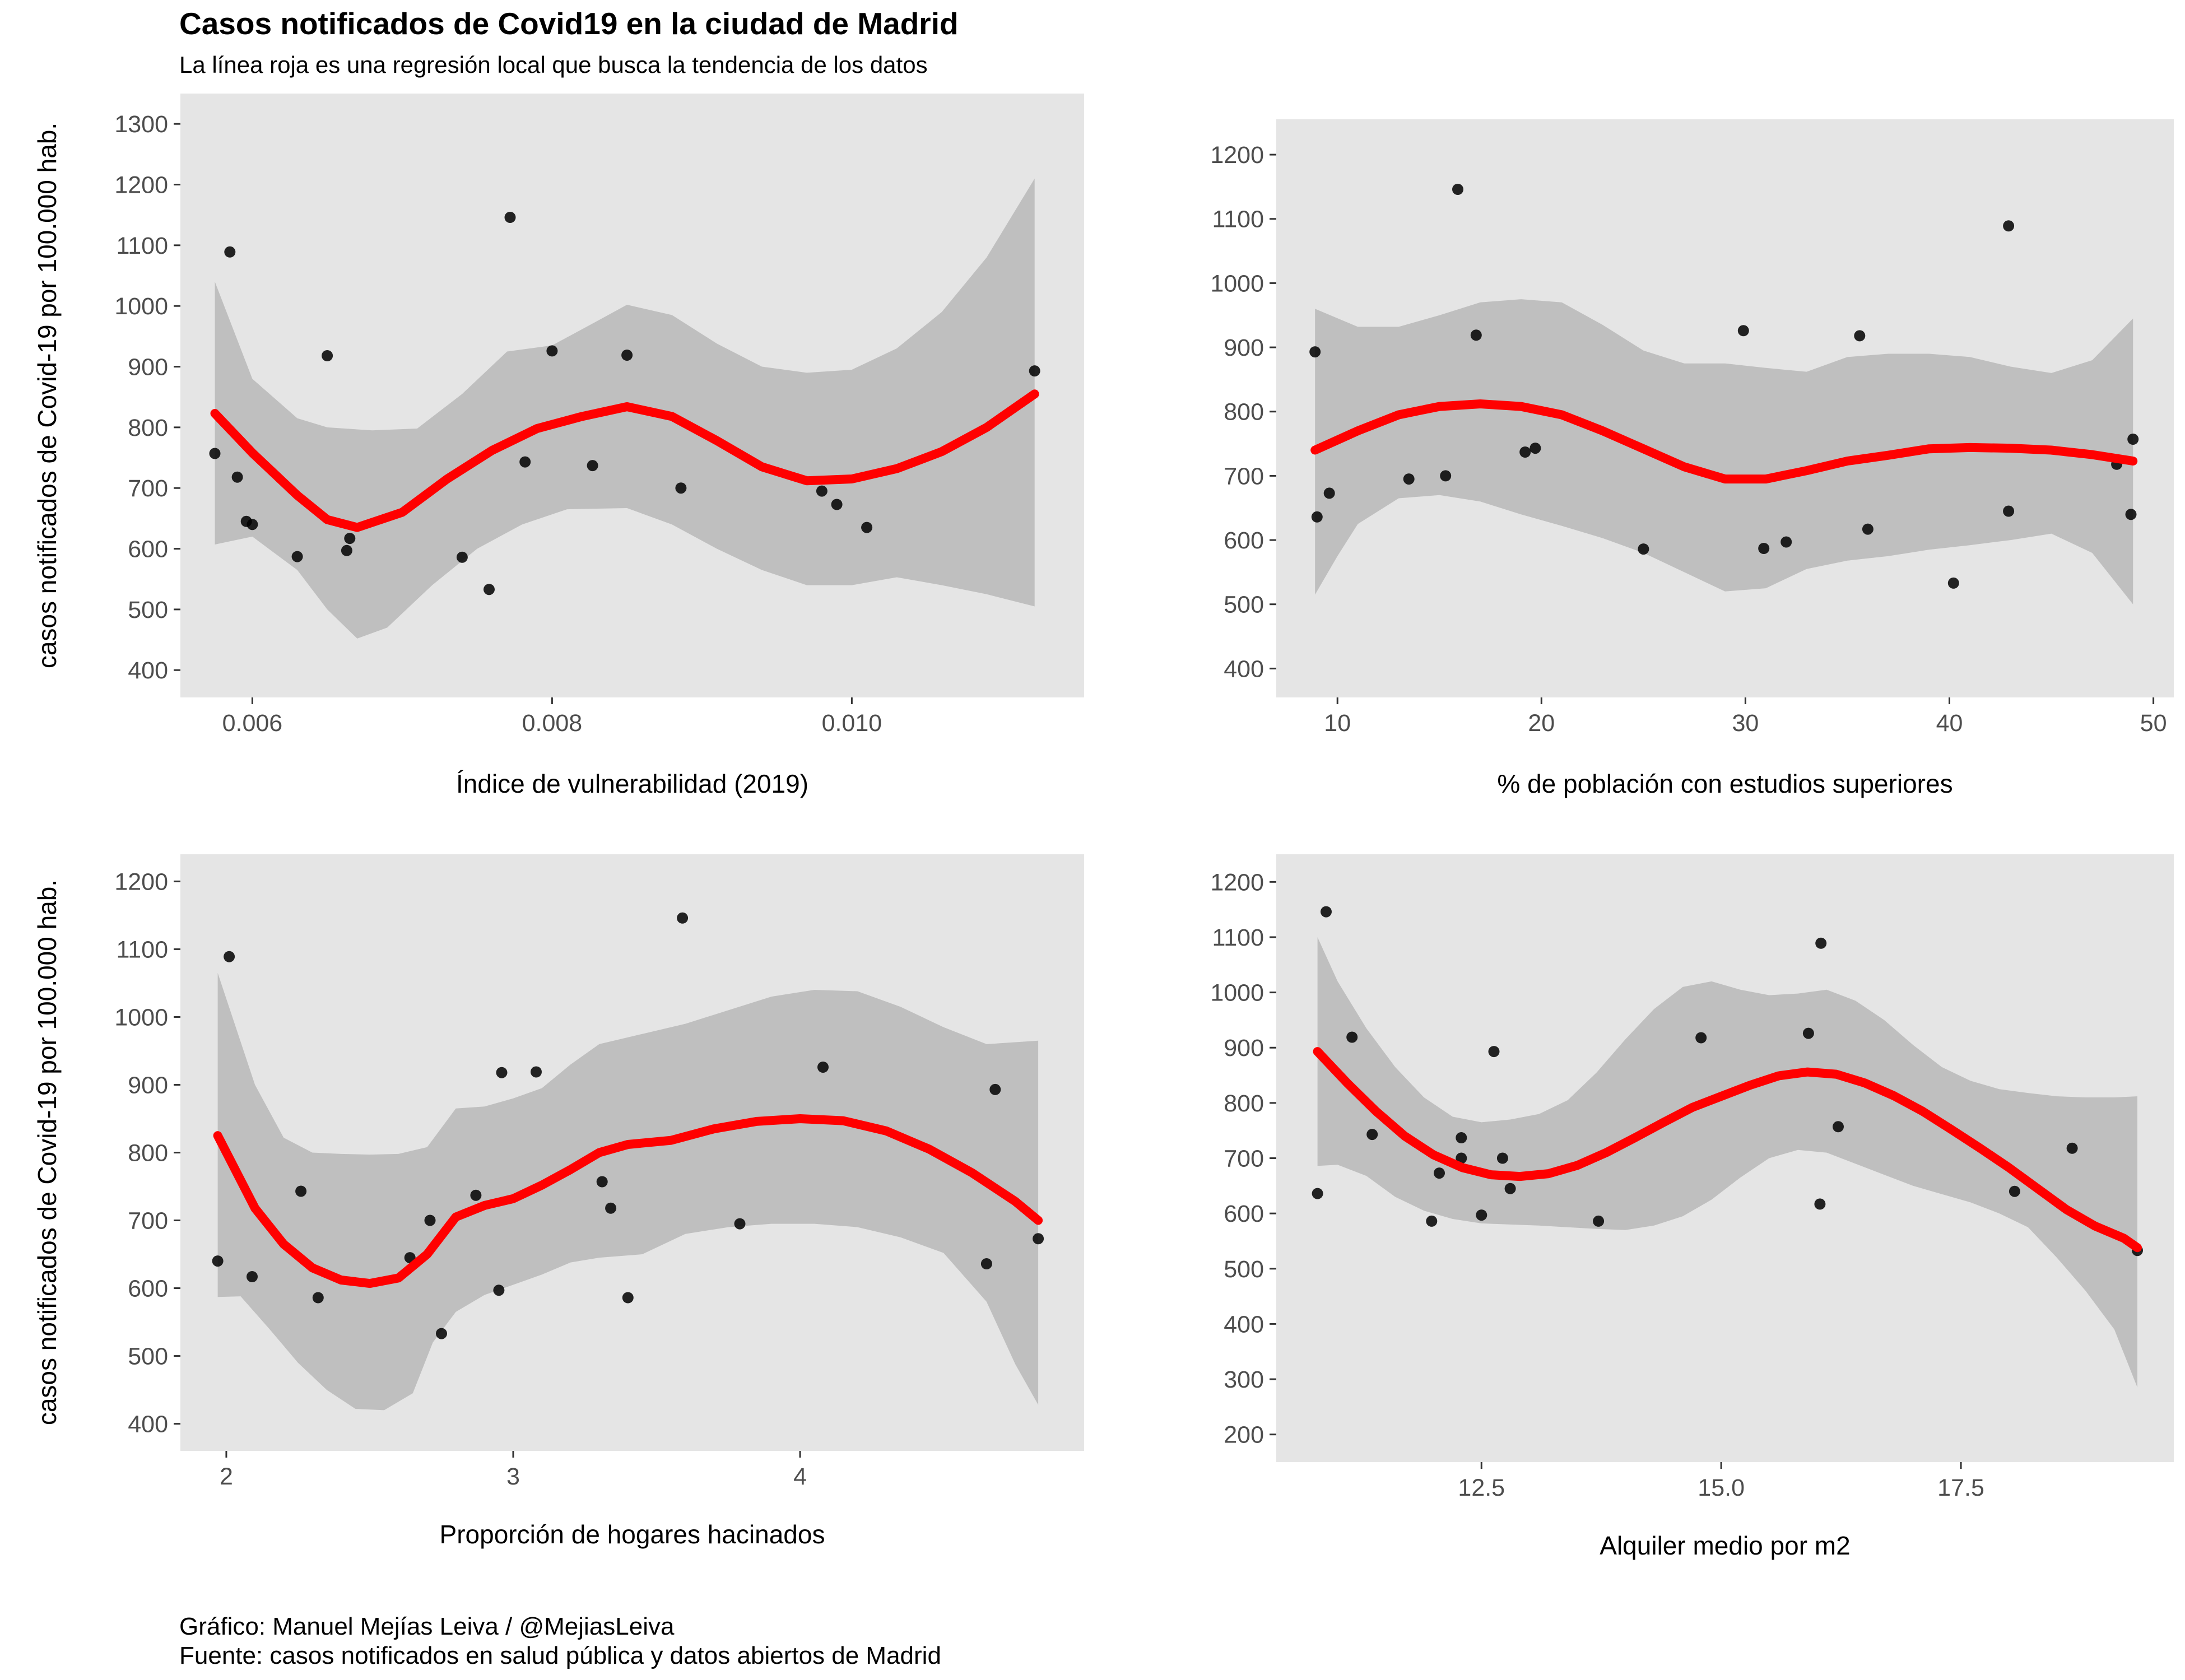 The height and width of the screenshot is (1680, 2185). Describe the element at coordinates (552, 723) in the screenshot. I see `x-tick-label: 0.008` at that location.